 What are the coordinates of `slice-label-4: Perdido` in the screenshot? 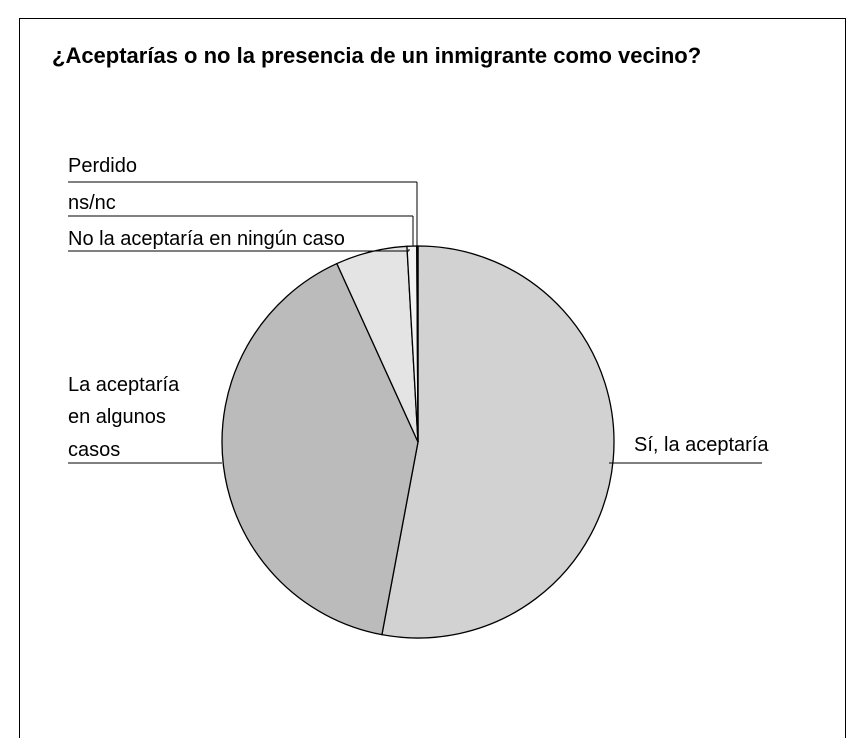 It's located at (102, 166).